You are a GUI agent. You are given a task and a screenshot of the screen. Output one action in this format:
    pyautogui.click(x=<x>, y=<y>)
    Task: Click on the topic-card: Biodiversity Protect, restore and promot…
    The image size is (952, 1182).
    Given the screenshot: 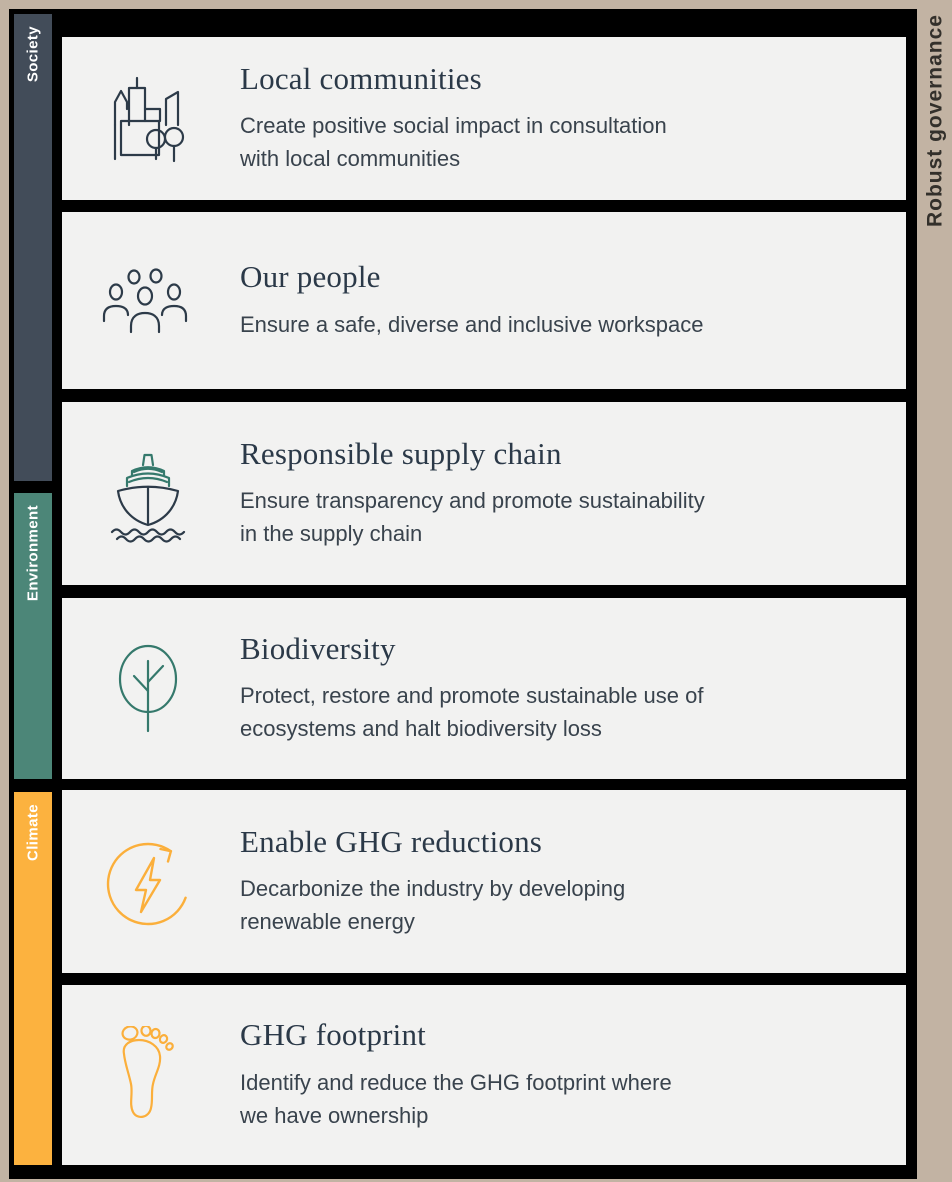 What is the action you would take?
    pyautogui.click(x=484, y=688)
    